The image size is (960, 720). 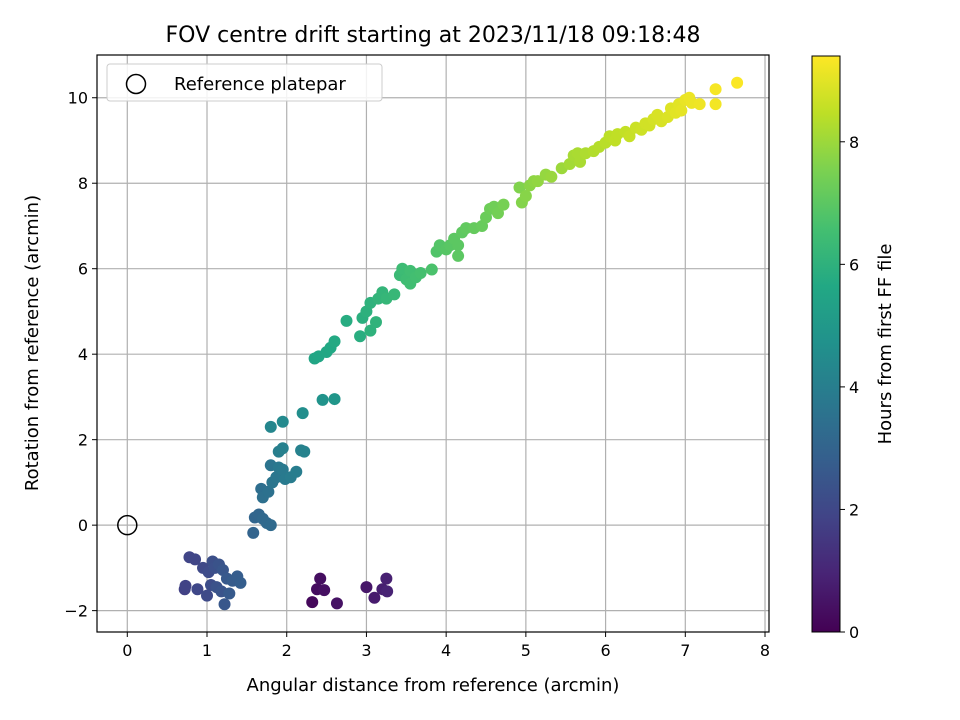 I want to click on x-tick-label: 6, so click(x=605, y=650).